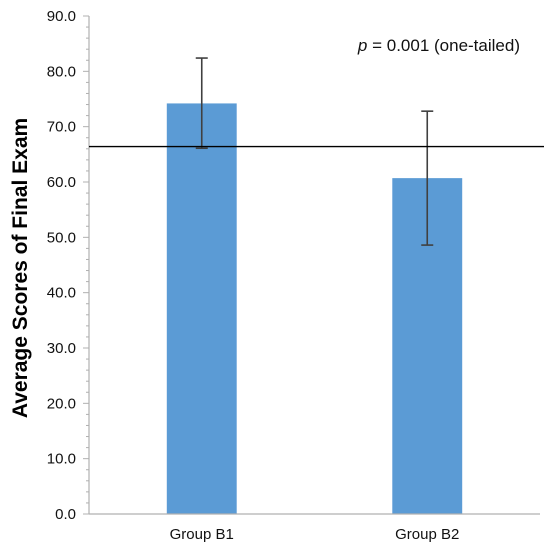 Image resolution: width=550 pixels, height=547 pixels. Describe the element at coordinates (61, 293) in the screenshot. I see `y-tick-label: 40.0` at that location.